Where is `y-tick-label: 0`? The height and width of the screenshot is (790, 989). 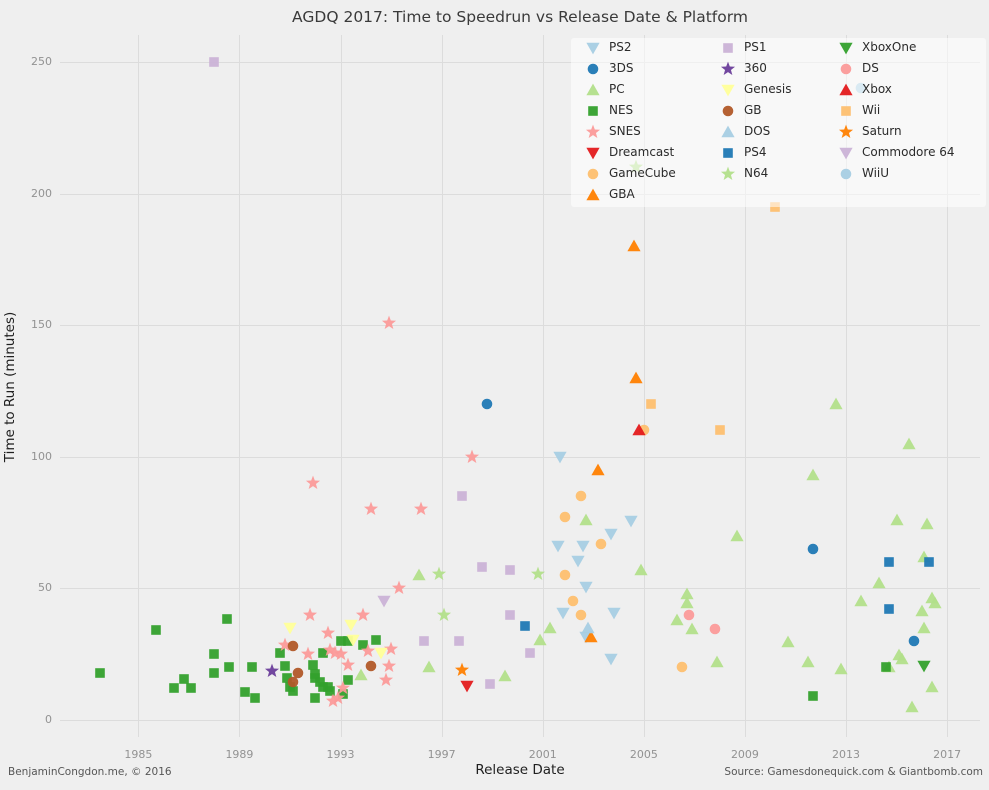
y-tick-label: 0 is located at coordinates (48, 719).